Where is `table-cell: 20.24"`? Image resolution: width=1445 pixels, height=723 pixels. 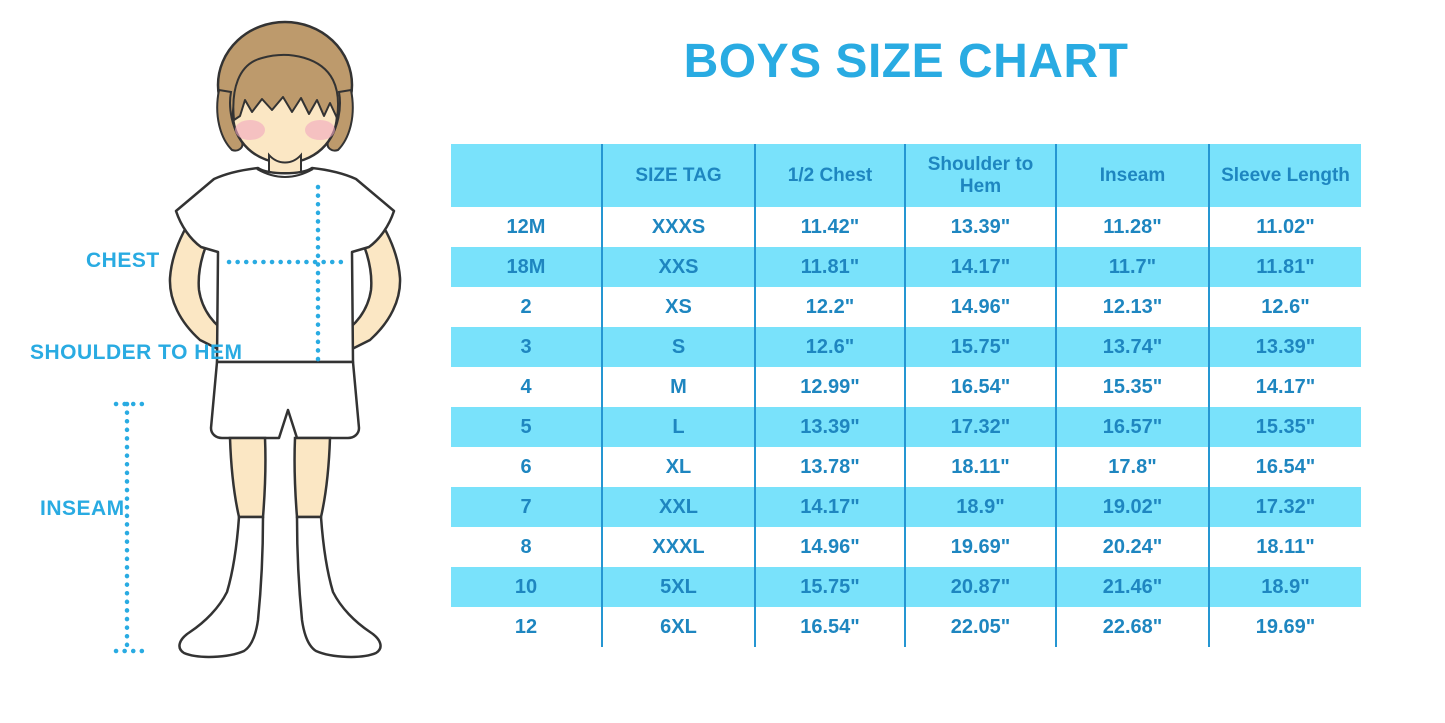 table-cell: 20.24" is located at coordinates (1131, 547).